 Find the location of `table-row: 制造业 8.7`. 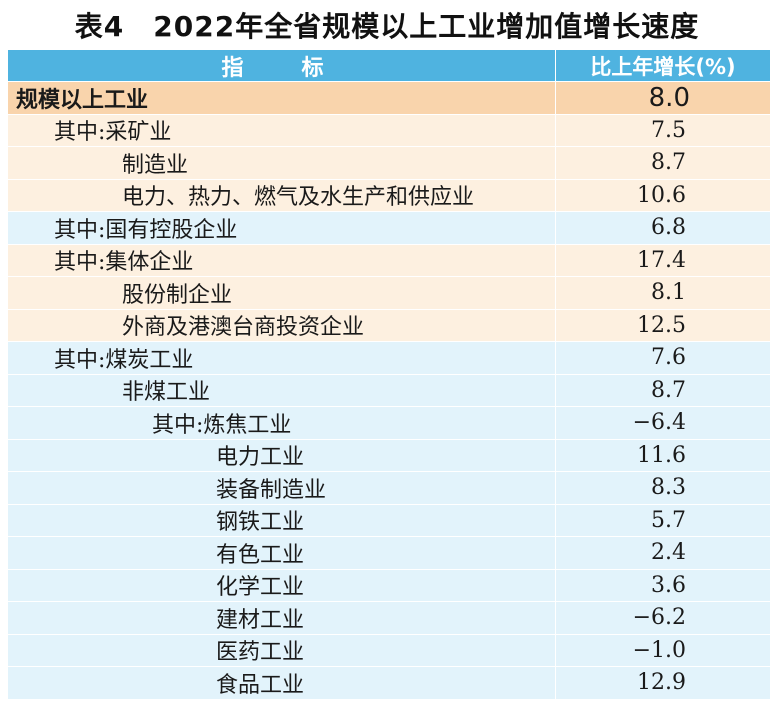

table-row: 制造业 8.7 is located at coordinates (389, 163).